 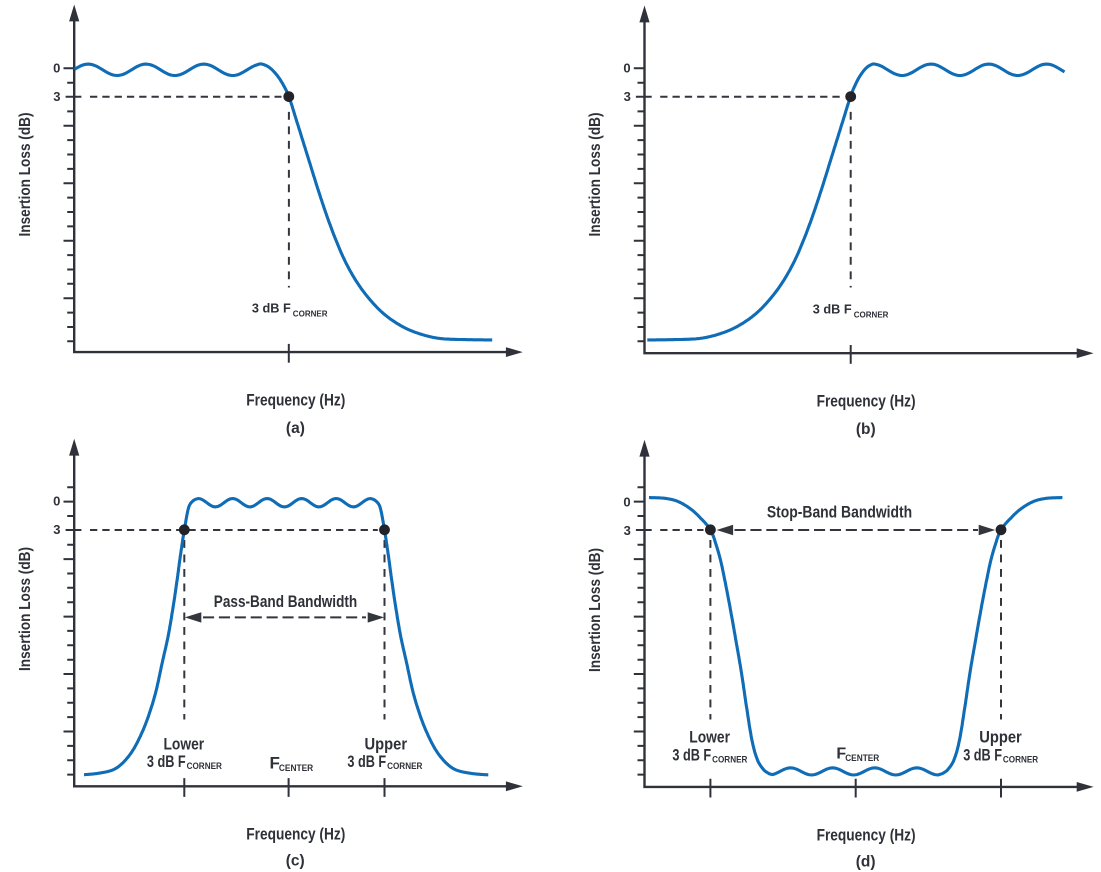 I want to click on svg-text: (b), so click(x=866, y=429).